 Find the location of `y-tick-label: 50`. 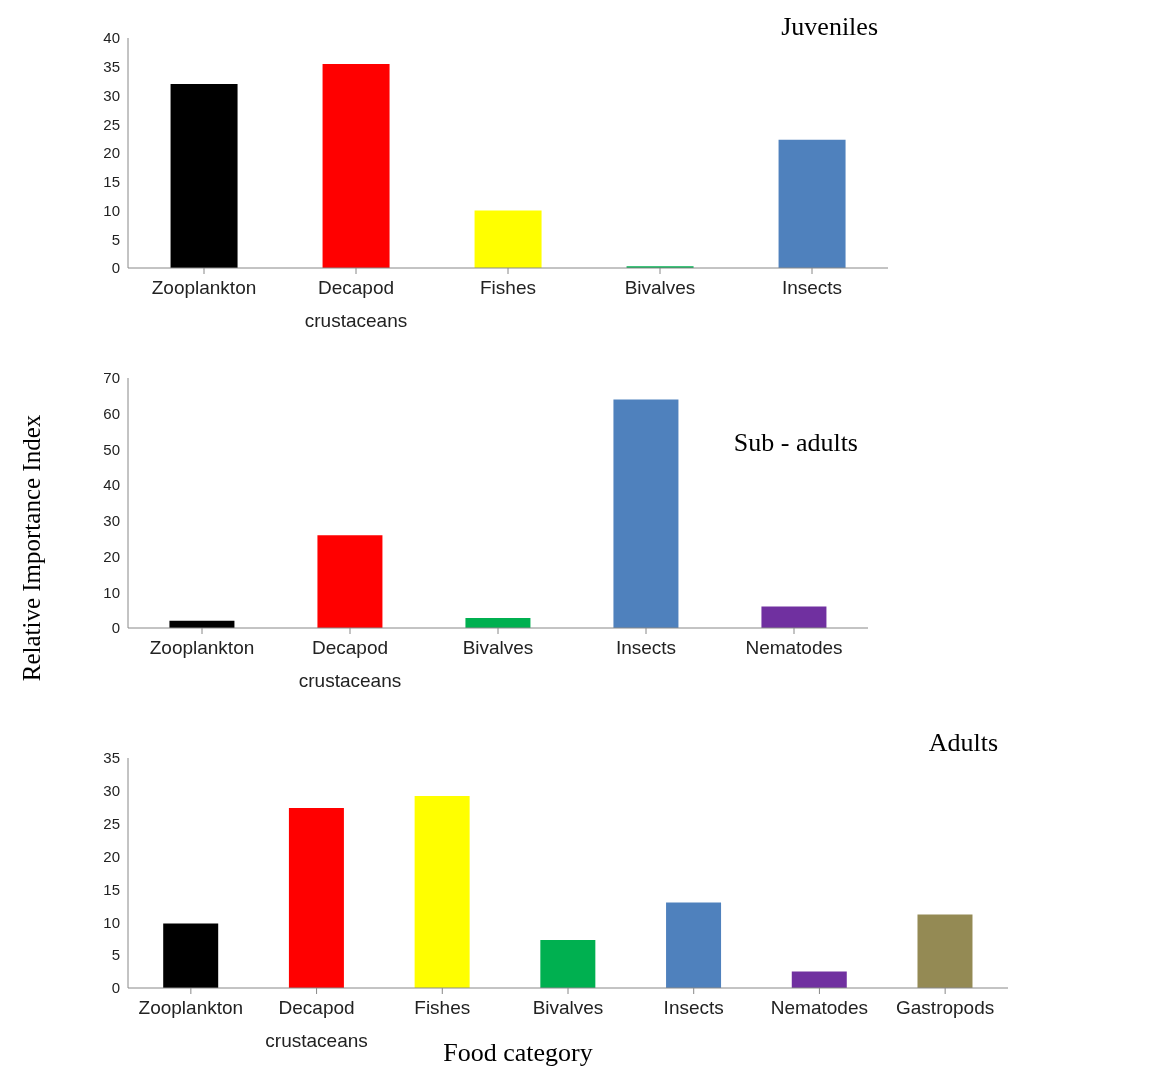

y-tick-label: 50 is located at coordinates (111, 449).